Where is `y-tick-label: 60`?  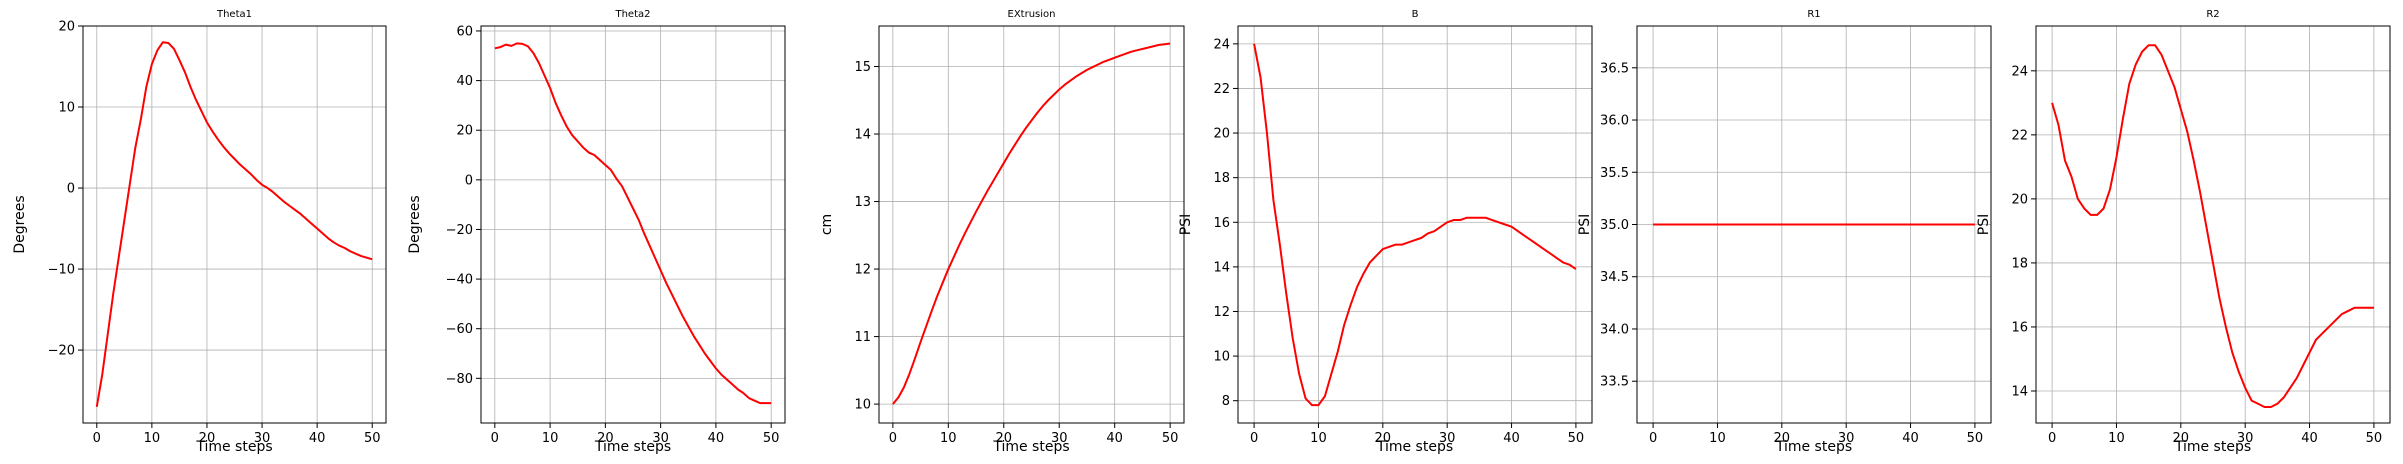
y-tick-label: 60 is located at coordinates (464, 31).